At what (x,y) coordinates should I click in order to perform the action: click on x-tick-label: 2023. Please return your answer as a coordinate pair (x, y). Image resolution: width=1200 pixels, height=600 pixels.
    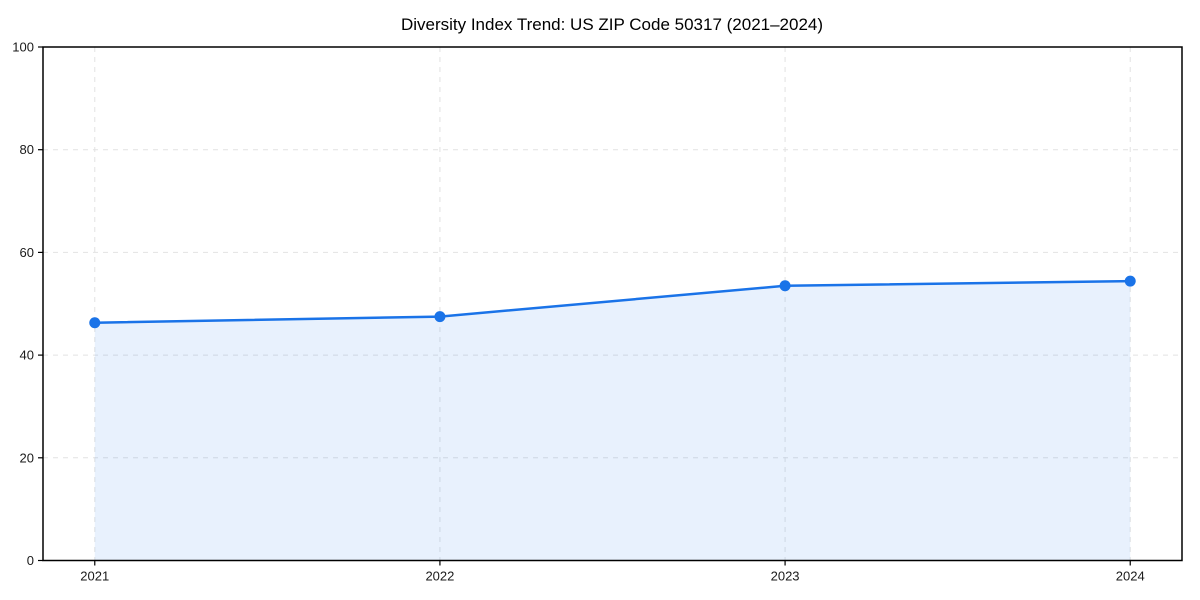
    Looking at the image, I should click on (785, 576).